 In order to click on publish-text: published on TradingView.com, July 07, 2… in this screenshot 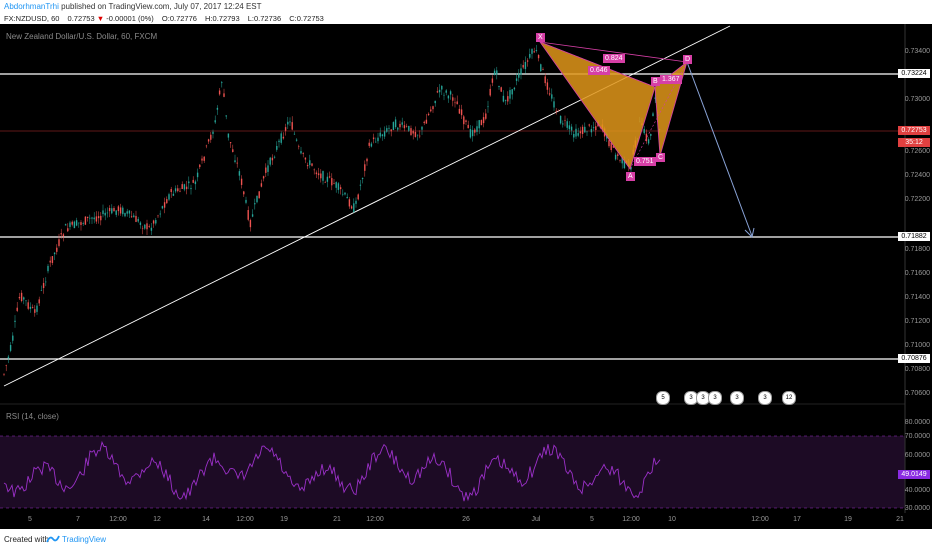, I will do `click(161, 6)`.